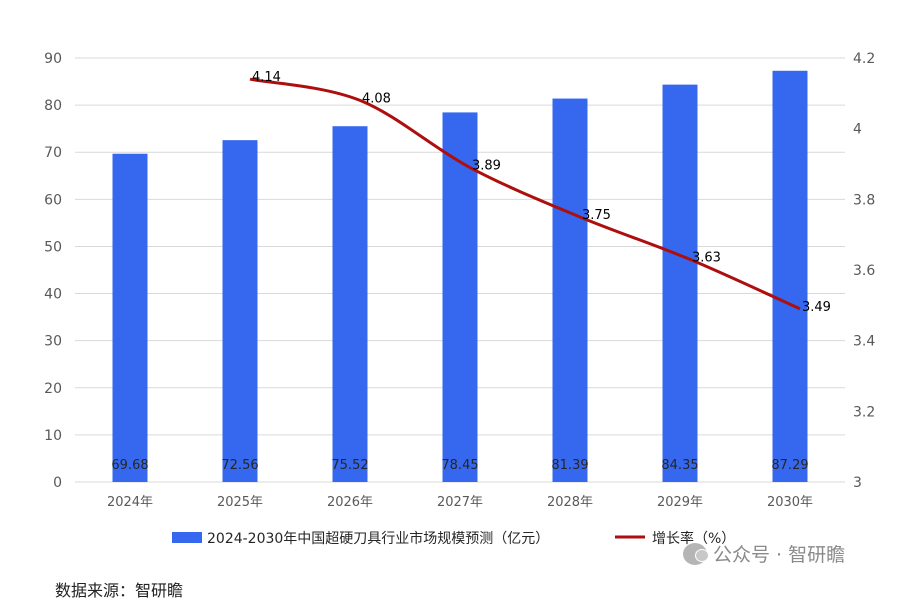 The height and width of the screenshot is (601, 919). I want to click on line-data-label: 4.14, so click(266, 77).